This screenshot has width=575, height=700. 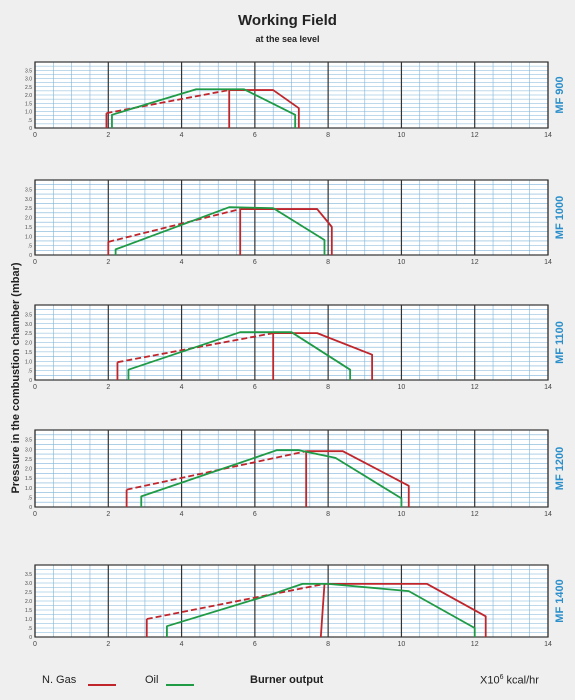 I want to click on mf-1200-frame, so click(x=291, y=468).